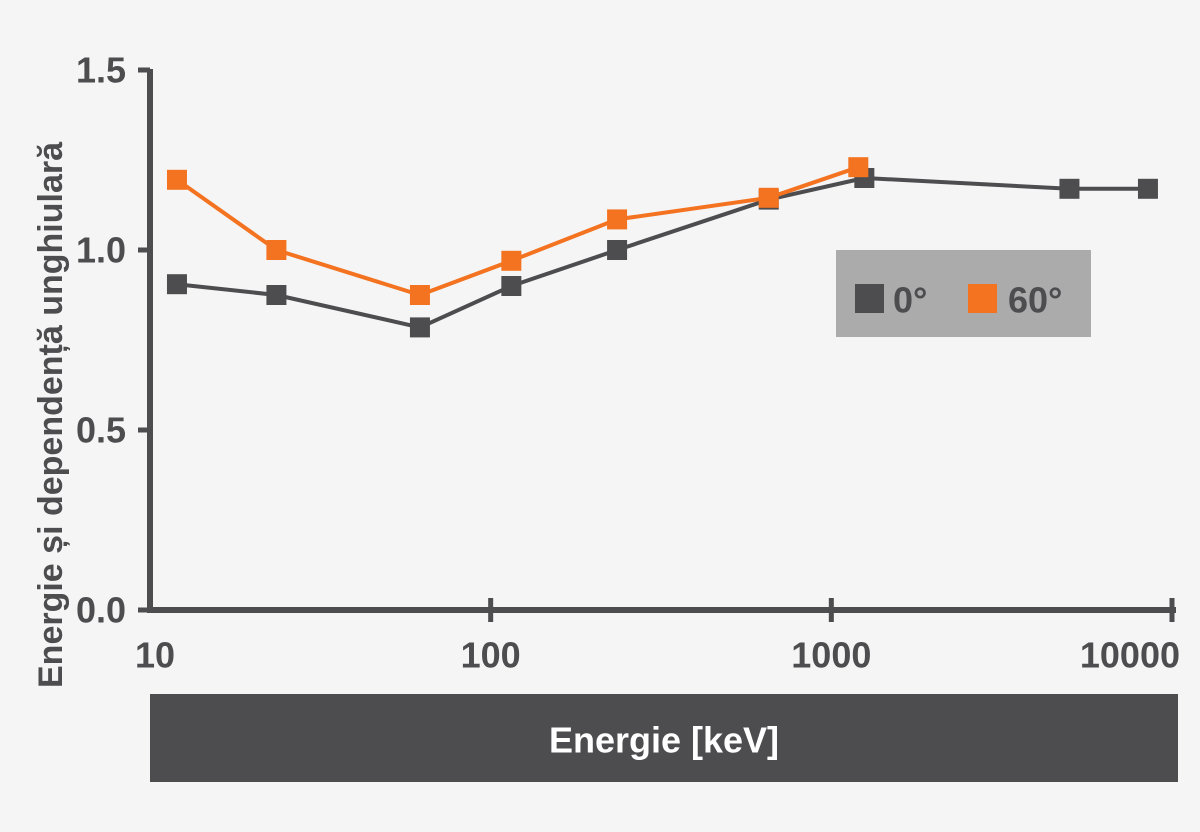 This screenshot has height=832, width=1200. I want to click on x-axis-title-bar: Energie [keV], so click(664, 738).